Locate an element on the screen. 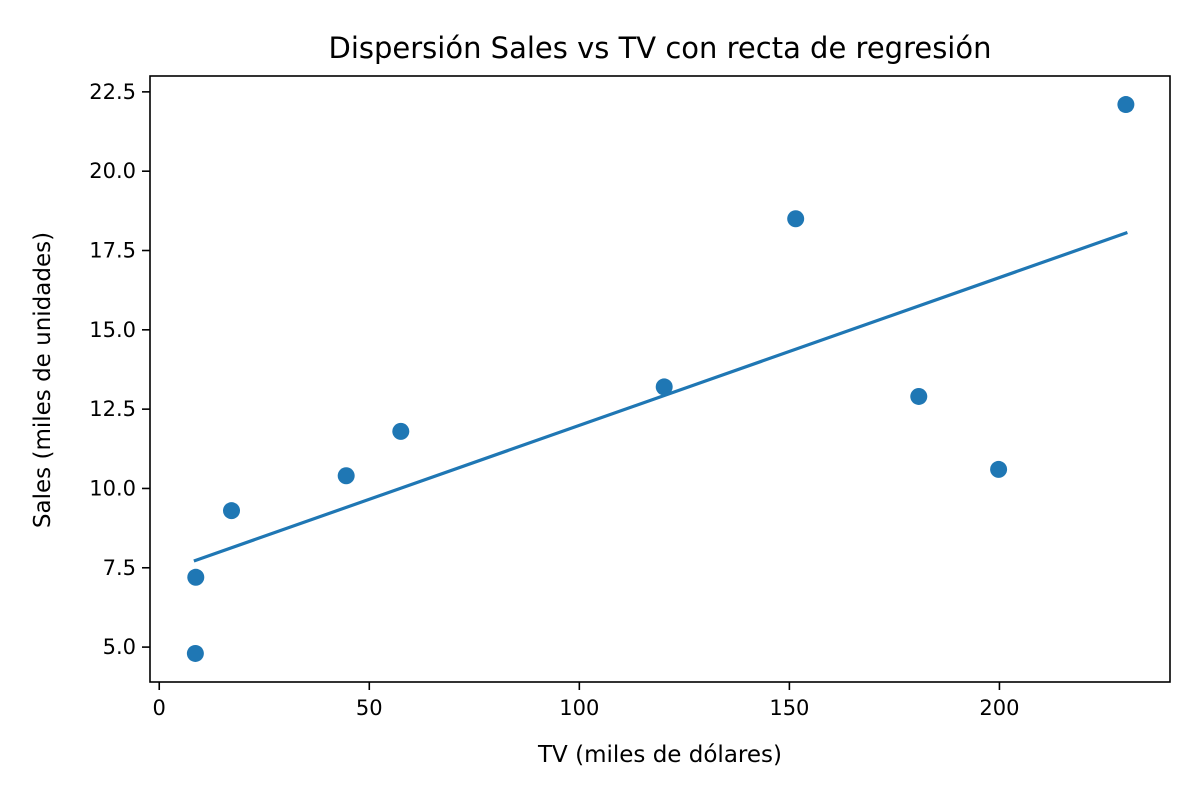 The height and width of the screenshot is (800, 1200). y-tick-label: 22.5 is located at coordinates (112, 92).